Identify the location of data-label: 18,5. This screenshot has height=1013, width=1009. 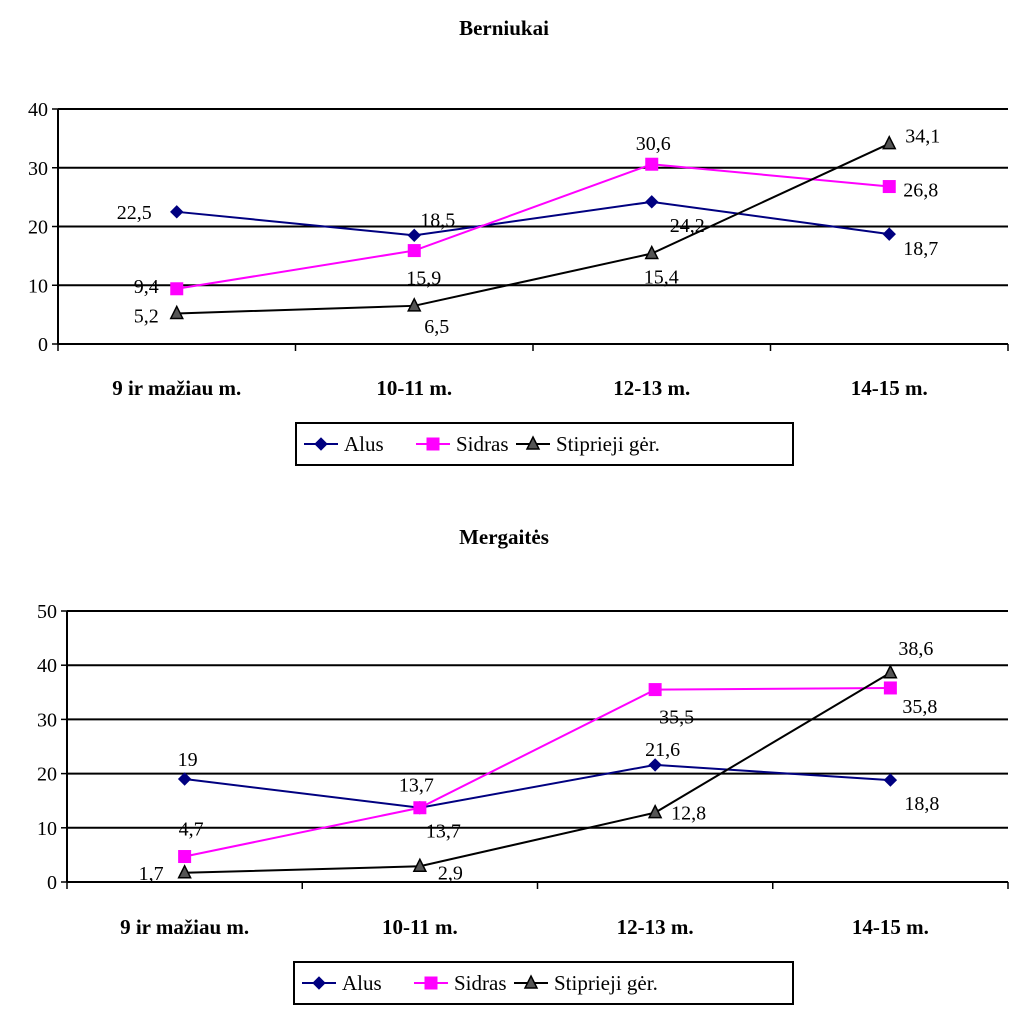
(437, 220).